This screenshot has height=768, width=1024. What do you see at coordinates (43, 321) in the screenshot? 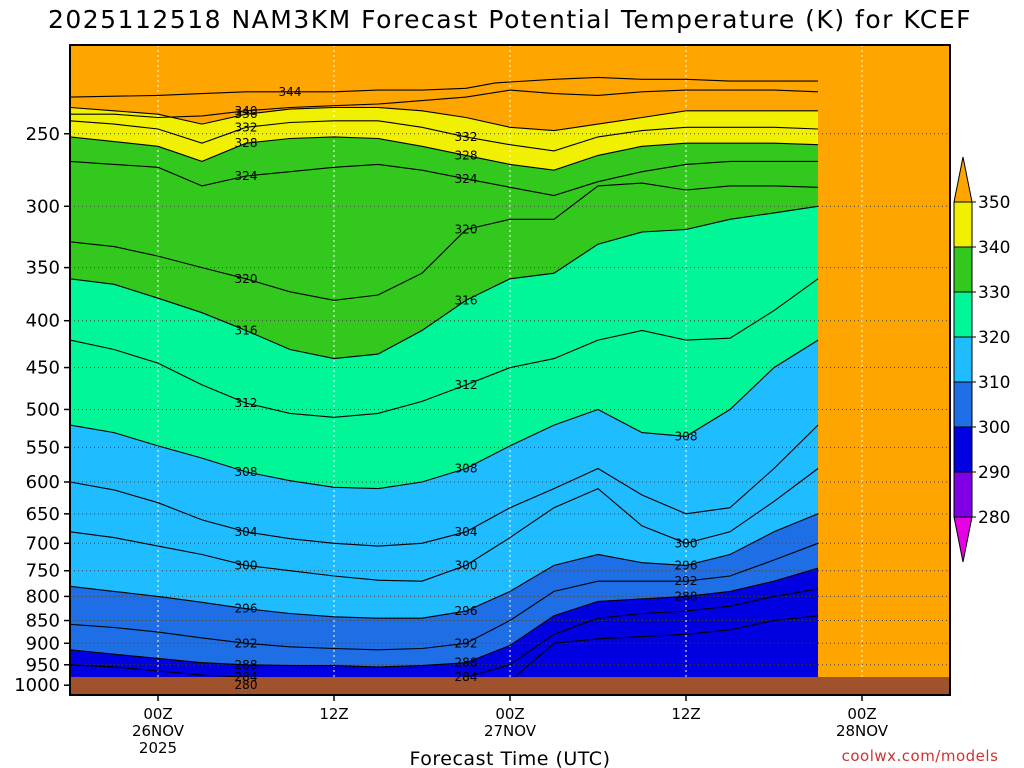
I see `y-tick-label: 400` at bounding box center [43, 321].